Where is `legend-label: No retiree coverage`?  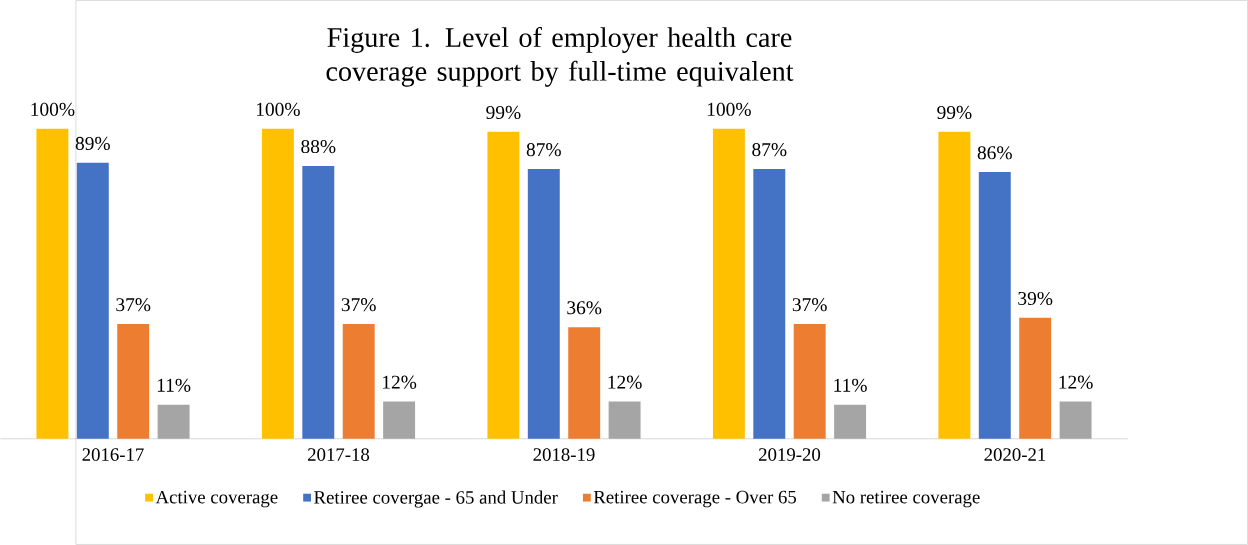
legend-label: No retiree coverage is located at coordinates (906, 499).